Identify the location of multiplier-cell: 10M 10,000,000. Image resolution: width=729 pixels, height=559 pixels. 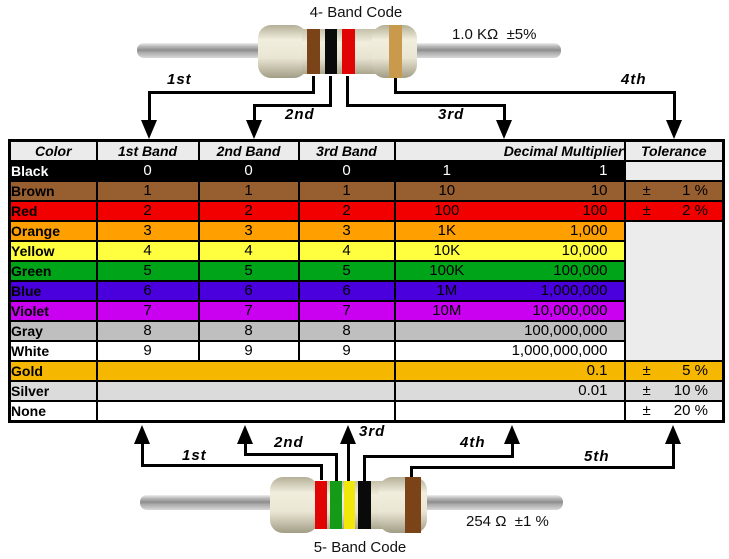
(509, 311).